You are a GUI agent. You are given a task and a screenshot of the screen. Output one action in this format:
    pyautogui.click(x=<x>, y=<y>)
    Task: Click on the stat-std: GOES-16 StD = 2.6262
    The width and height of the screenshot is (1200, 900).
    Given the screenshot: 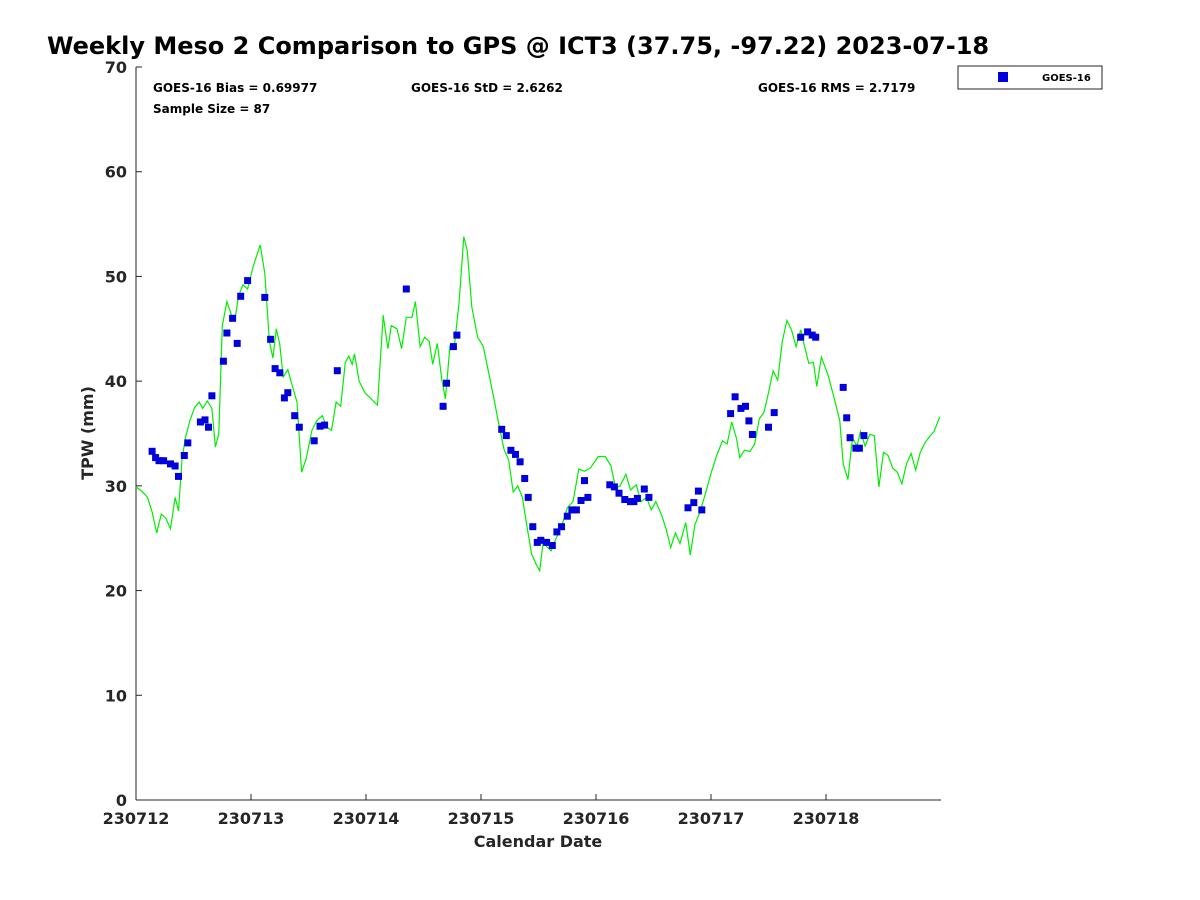 What is the action you would take?
    pyautogui.click(x=487, y=88)
    